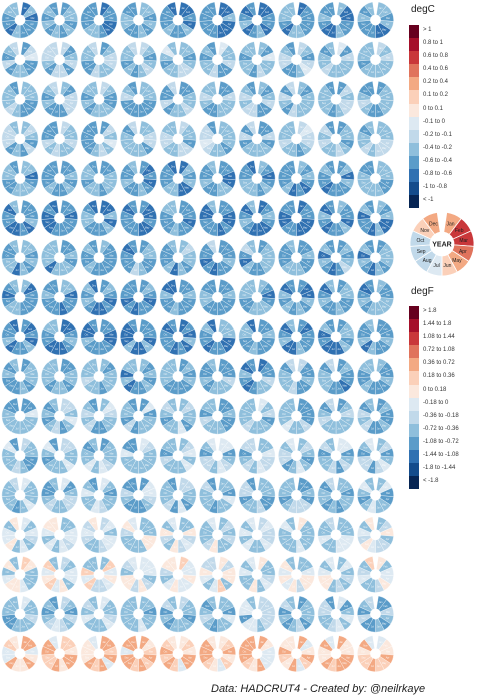 Image resolution: width=479 pixels, height=700 pixels. I want to click on year-label: 2015, so click(217, 653).